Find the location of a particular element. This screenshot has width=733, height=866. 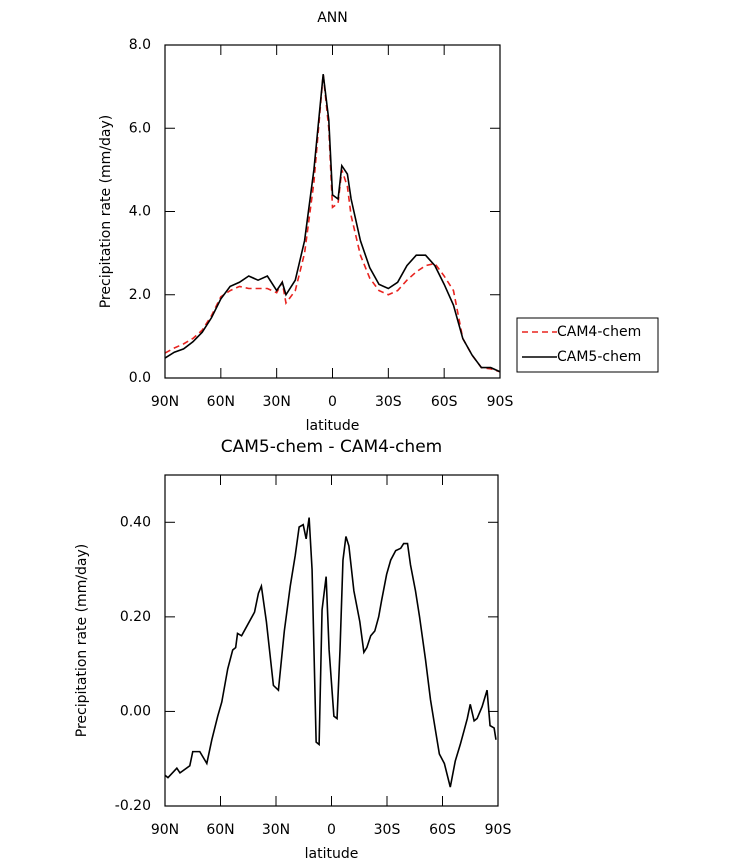

legend-label: CAM5-chem is located at coordinates (599, 357).